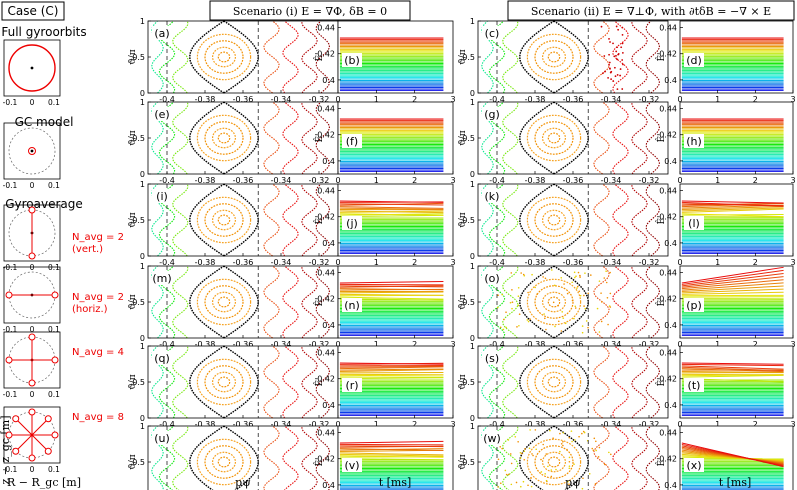 This screenshot has height=490, width=797. What do you see at coordinates (243, 99) in the screenshot?
I see `x-tick-label: -0.36` at bounding box center [243, 99].